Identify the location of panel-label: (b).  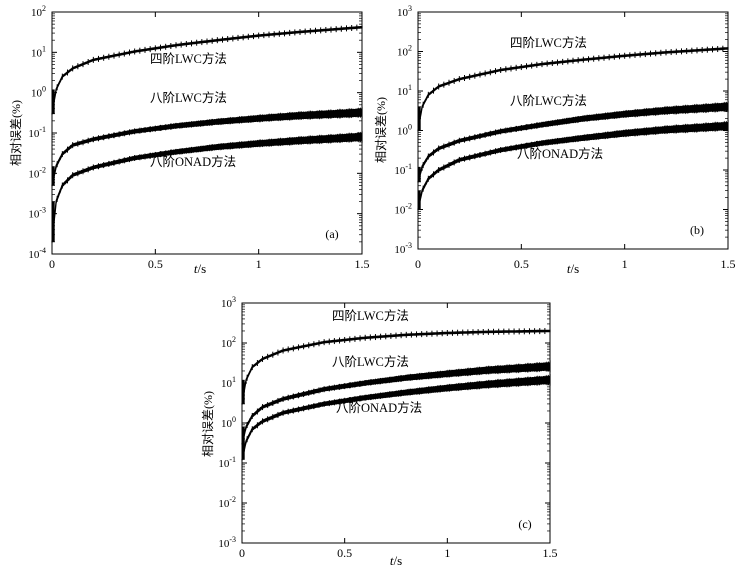
(697, 230).